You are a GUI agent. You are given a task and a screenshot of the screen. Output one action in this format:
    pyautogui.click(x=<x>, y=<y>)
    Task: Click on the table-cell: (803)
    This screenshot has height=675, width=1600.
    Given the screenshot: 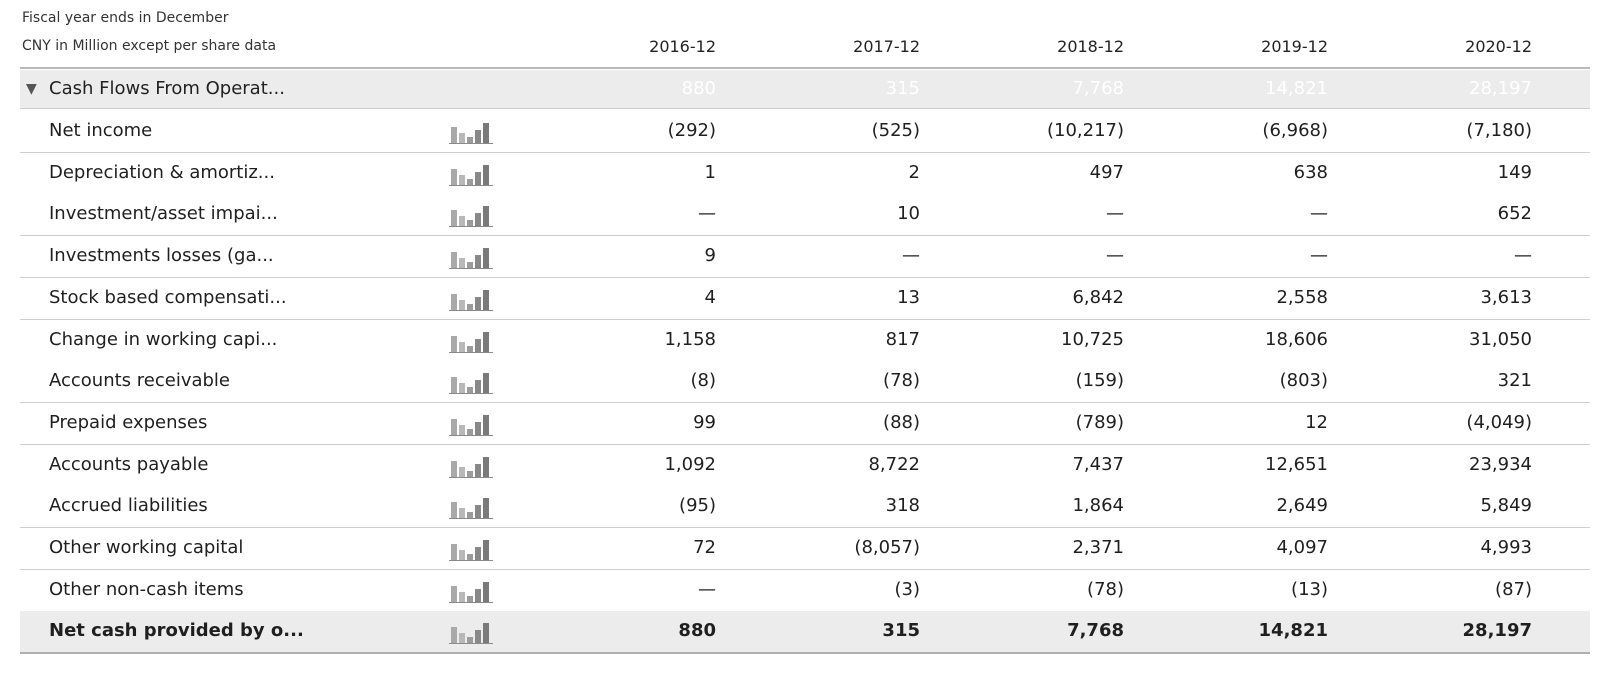 What is the action you would take?
    pyautogui.click(x=1303, y=381)
    